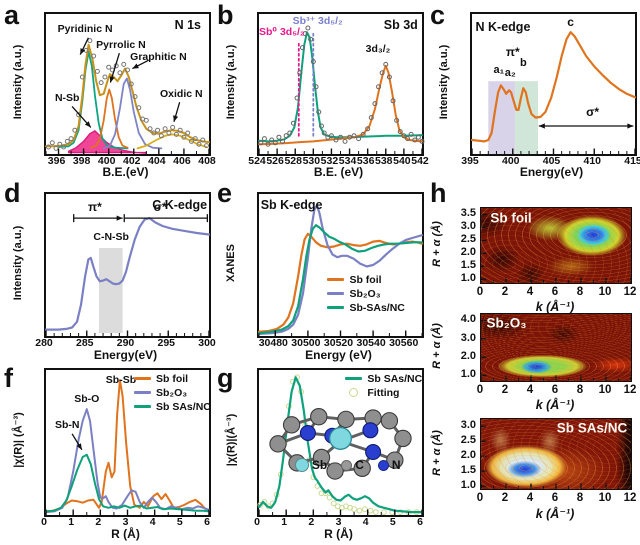 The height and width of the screenshot is (545, 640). Describe the element at coordinates (468, 319) in the screenshot. I see `y-tick-label: 4.0` at that location.